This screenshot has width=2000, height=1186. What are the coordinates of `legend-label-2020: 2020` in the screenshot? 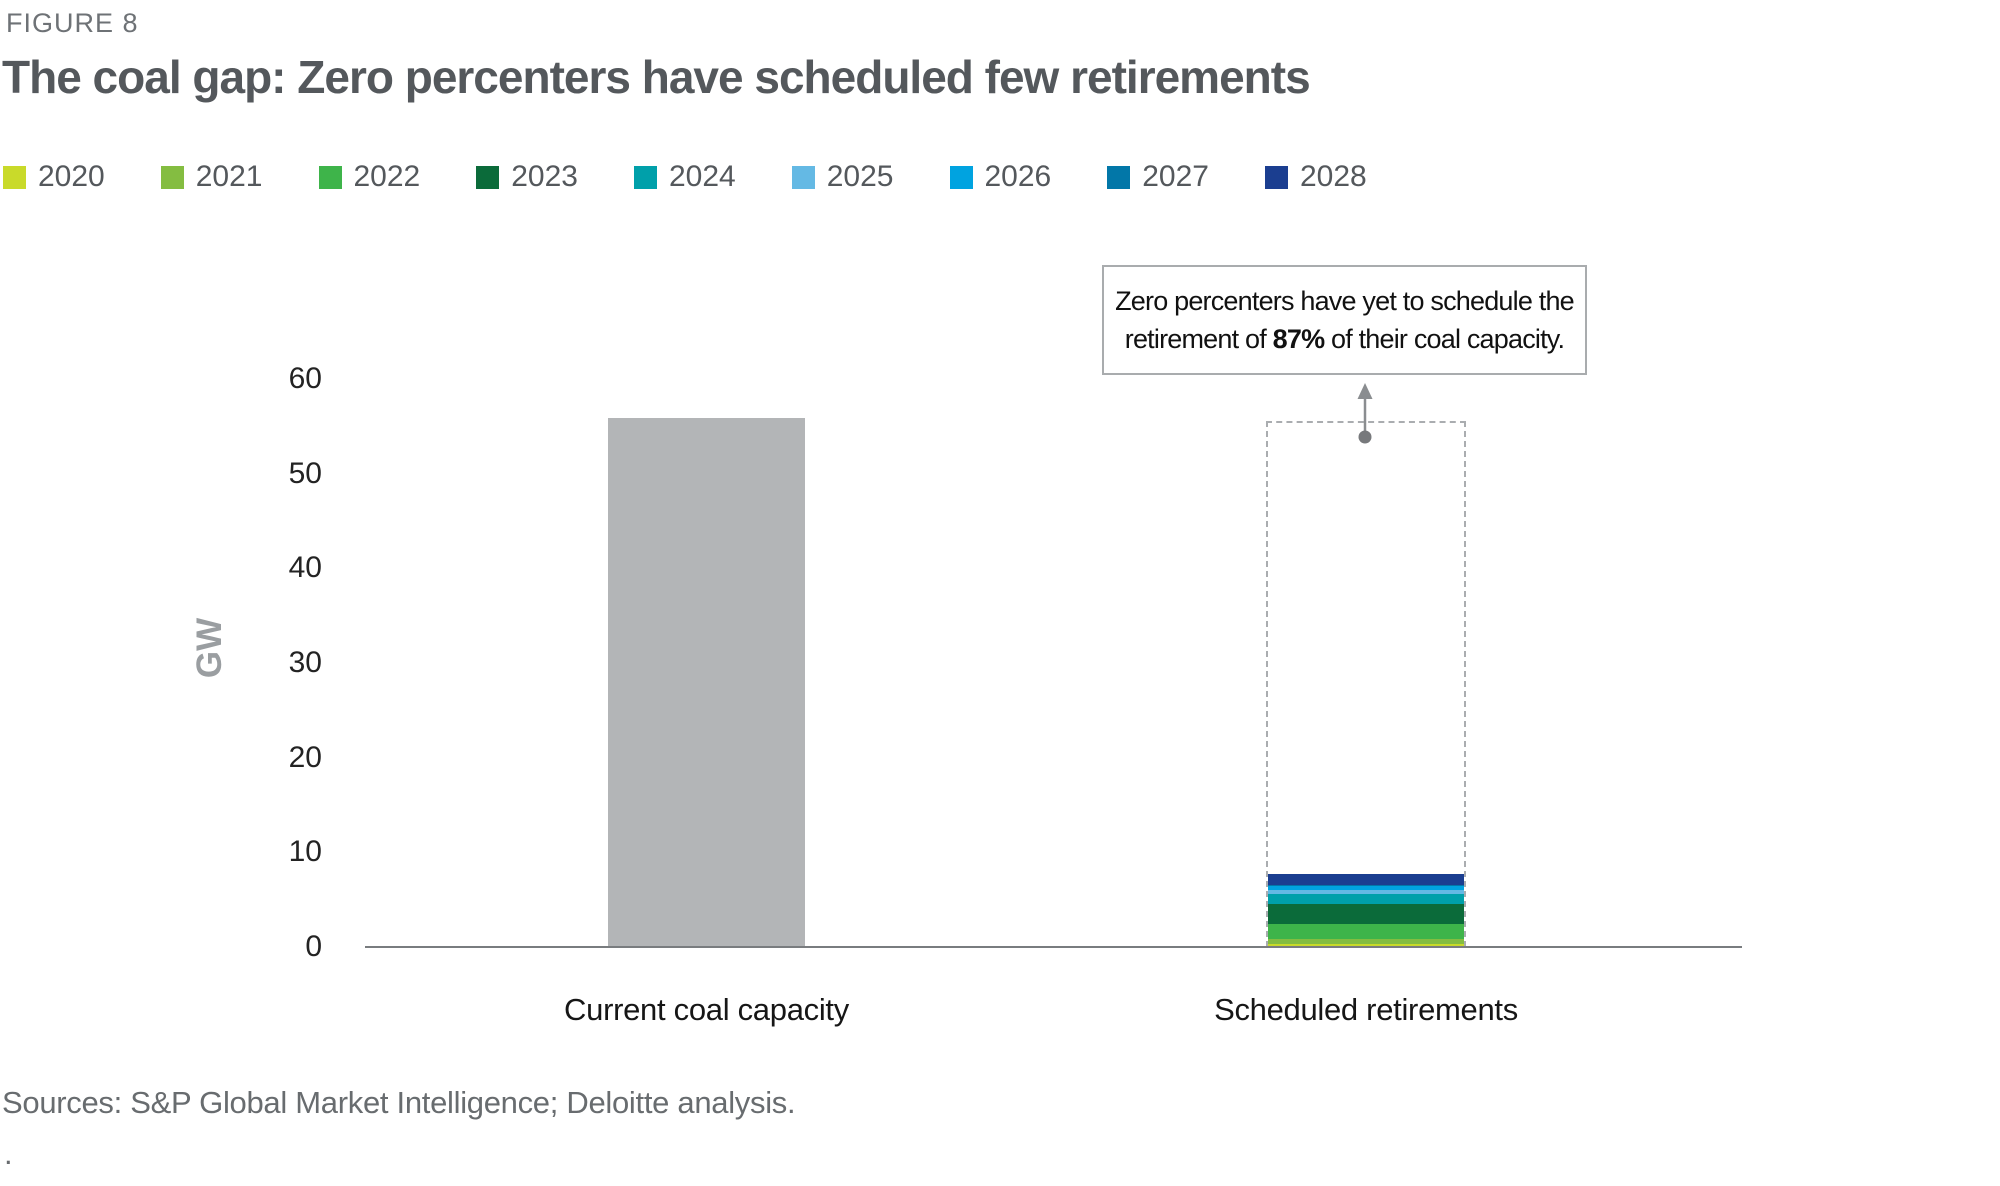 It's located at (71, 176).